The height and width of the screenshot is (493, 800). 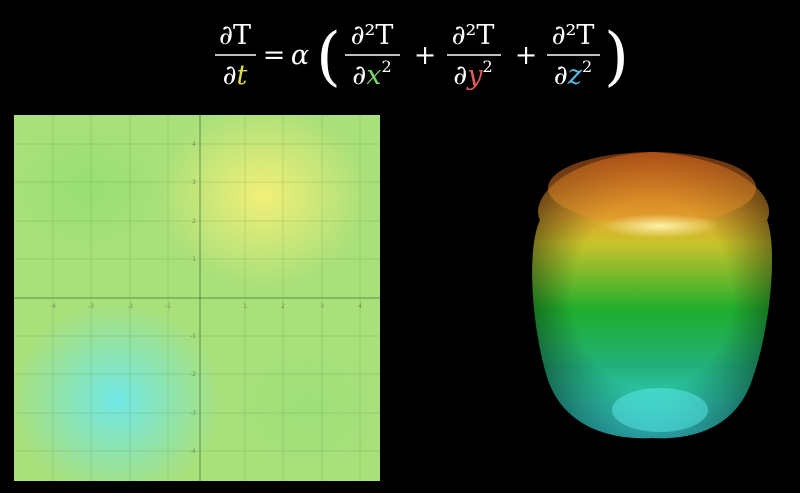 What do you see at coordinates (130, 306) in the screenshot?
I see `x-tick-label: -2` at bounding box center [130, 306].